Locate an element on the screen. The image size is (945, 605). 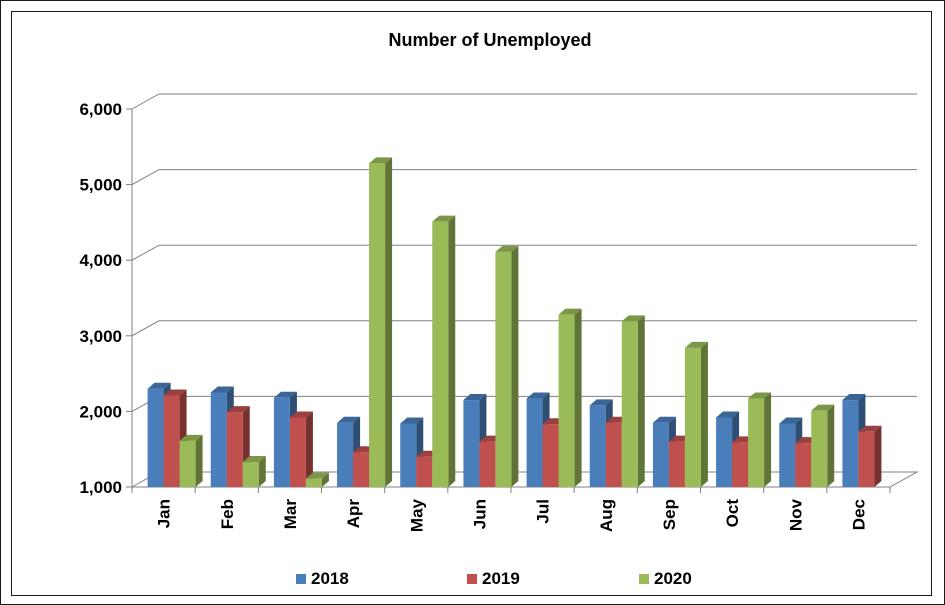
bar-2020-Jan is located at coordinates (191, 460).